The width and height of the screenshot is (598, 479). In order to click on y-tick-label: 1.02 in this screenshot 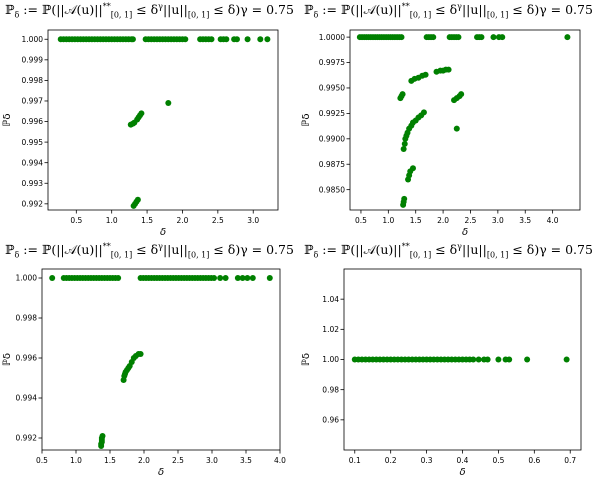, I will do `click(330, 329)`.